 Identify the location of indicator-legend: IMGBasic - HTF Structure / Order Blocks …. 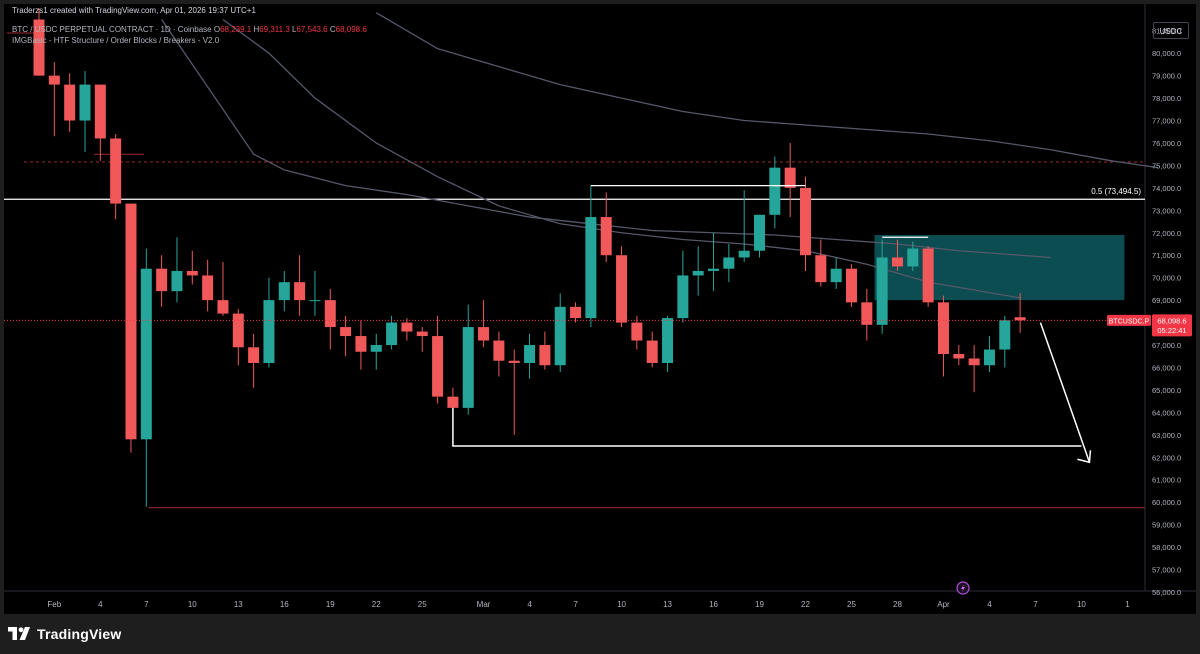
(116, 40).